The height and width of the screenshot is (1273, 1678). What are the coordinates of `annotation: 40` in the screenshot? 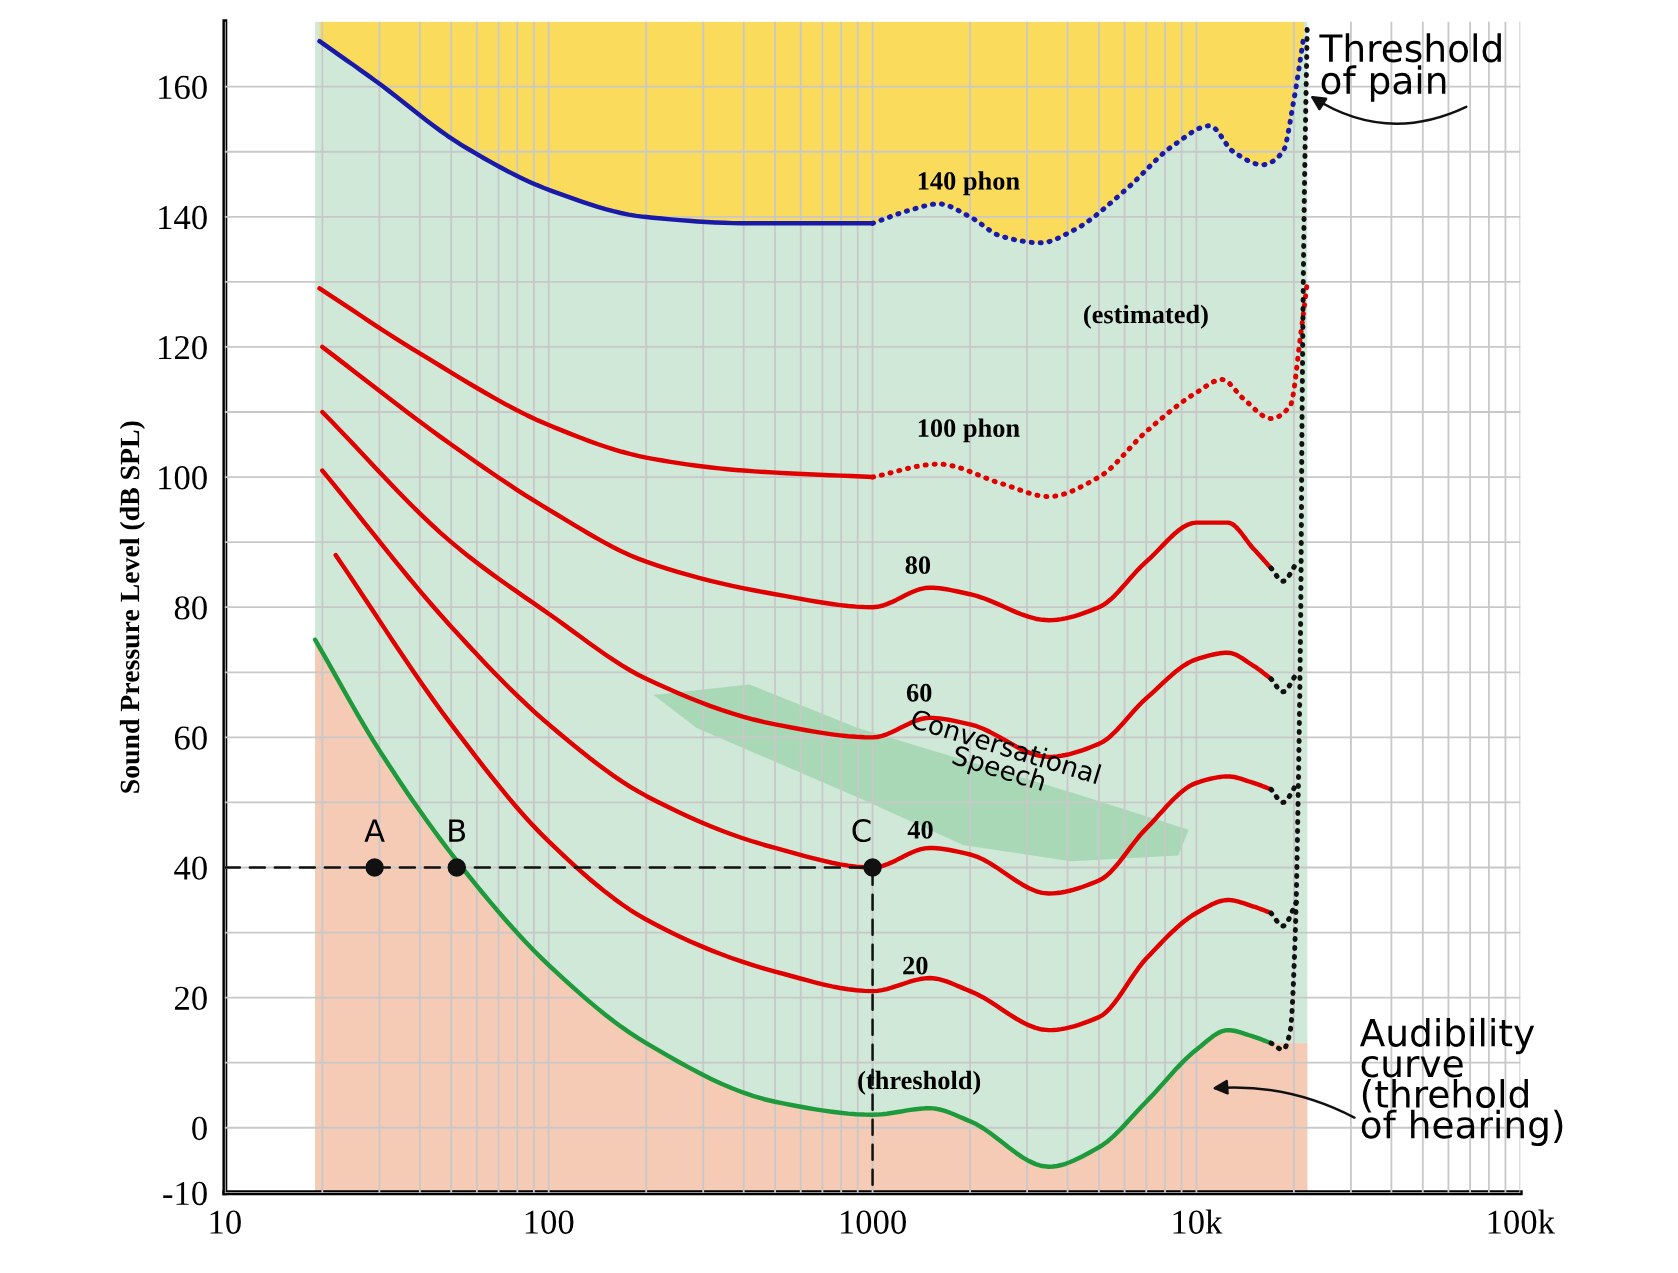 It's located at (920, 829).